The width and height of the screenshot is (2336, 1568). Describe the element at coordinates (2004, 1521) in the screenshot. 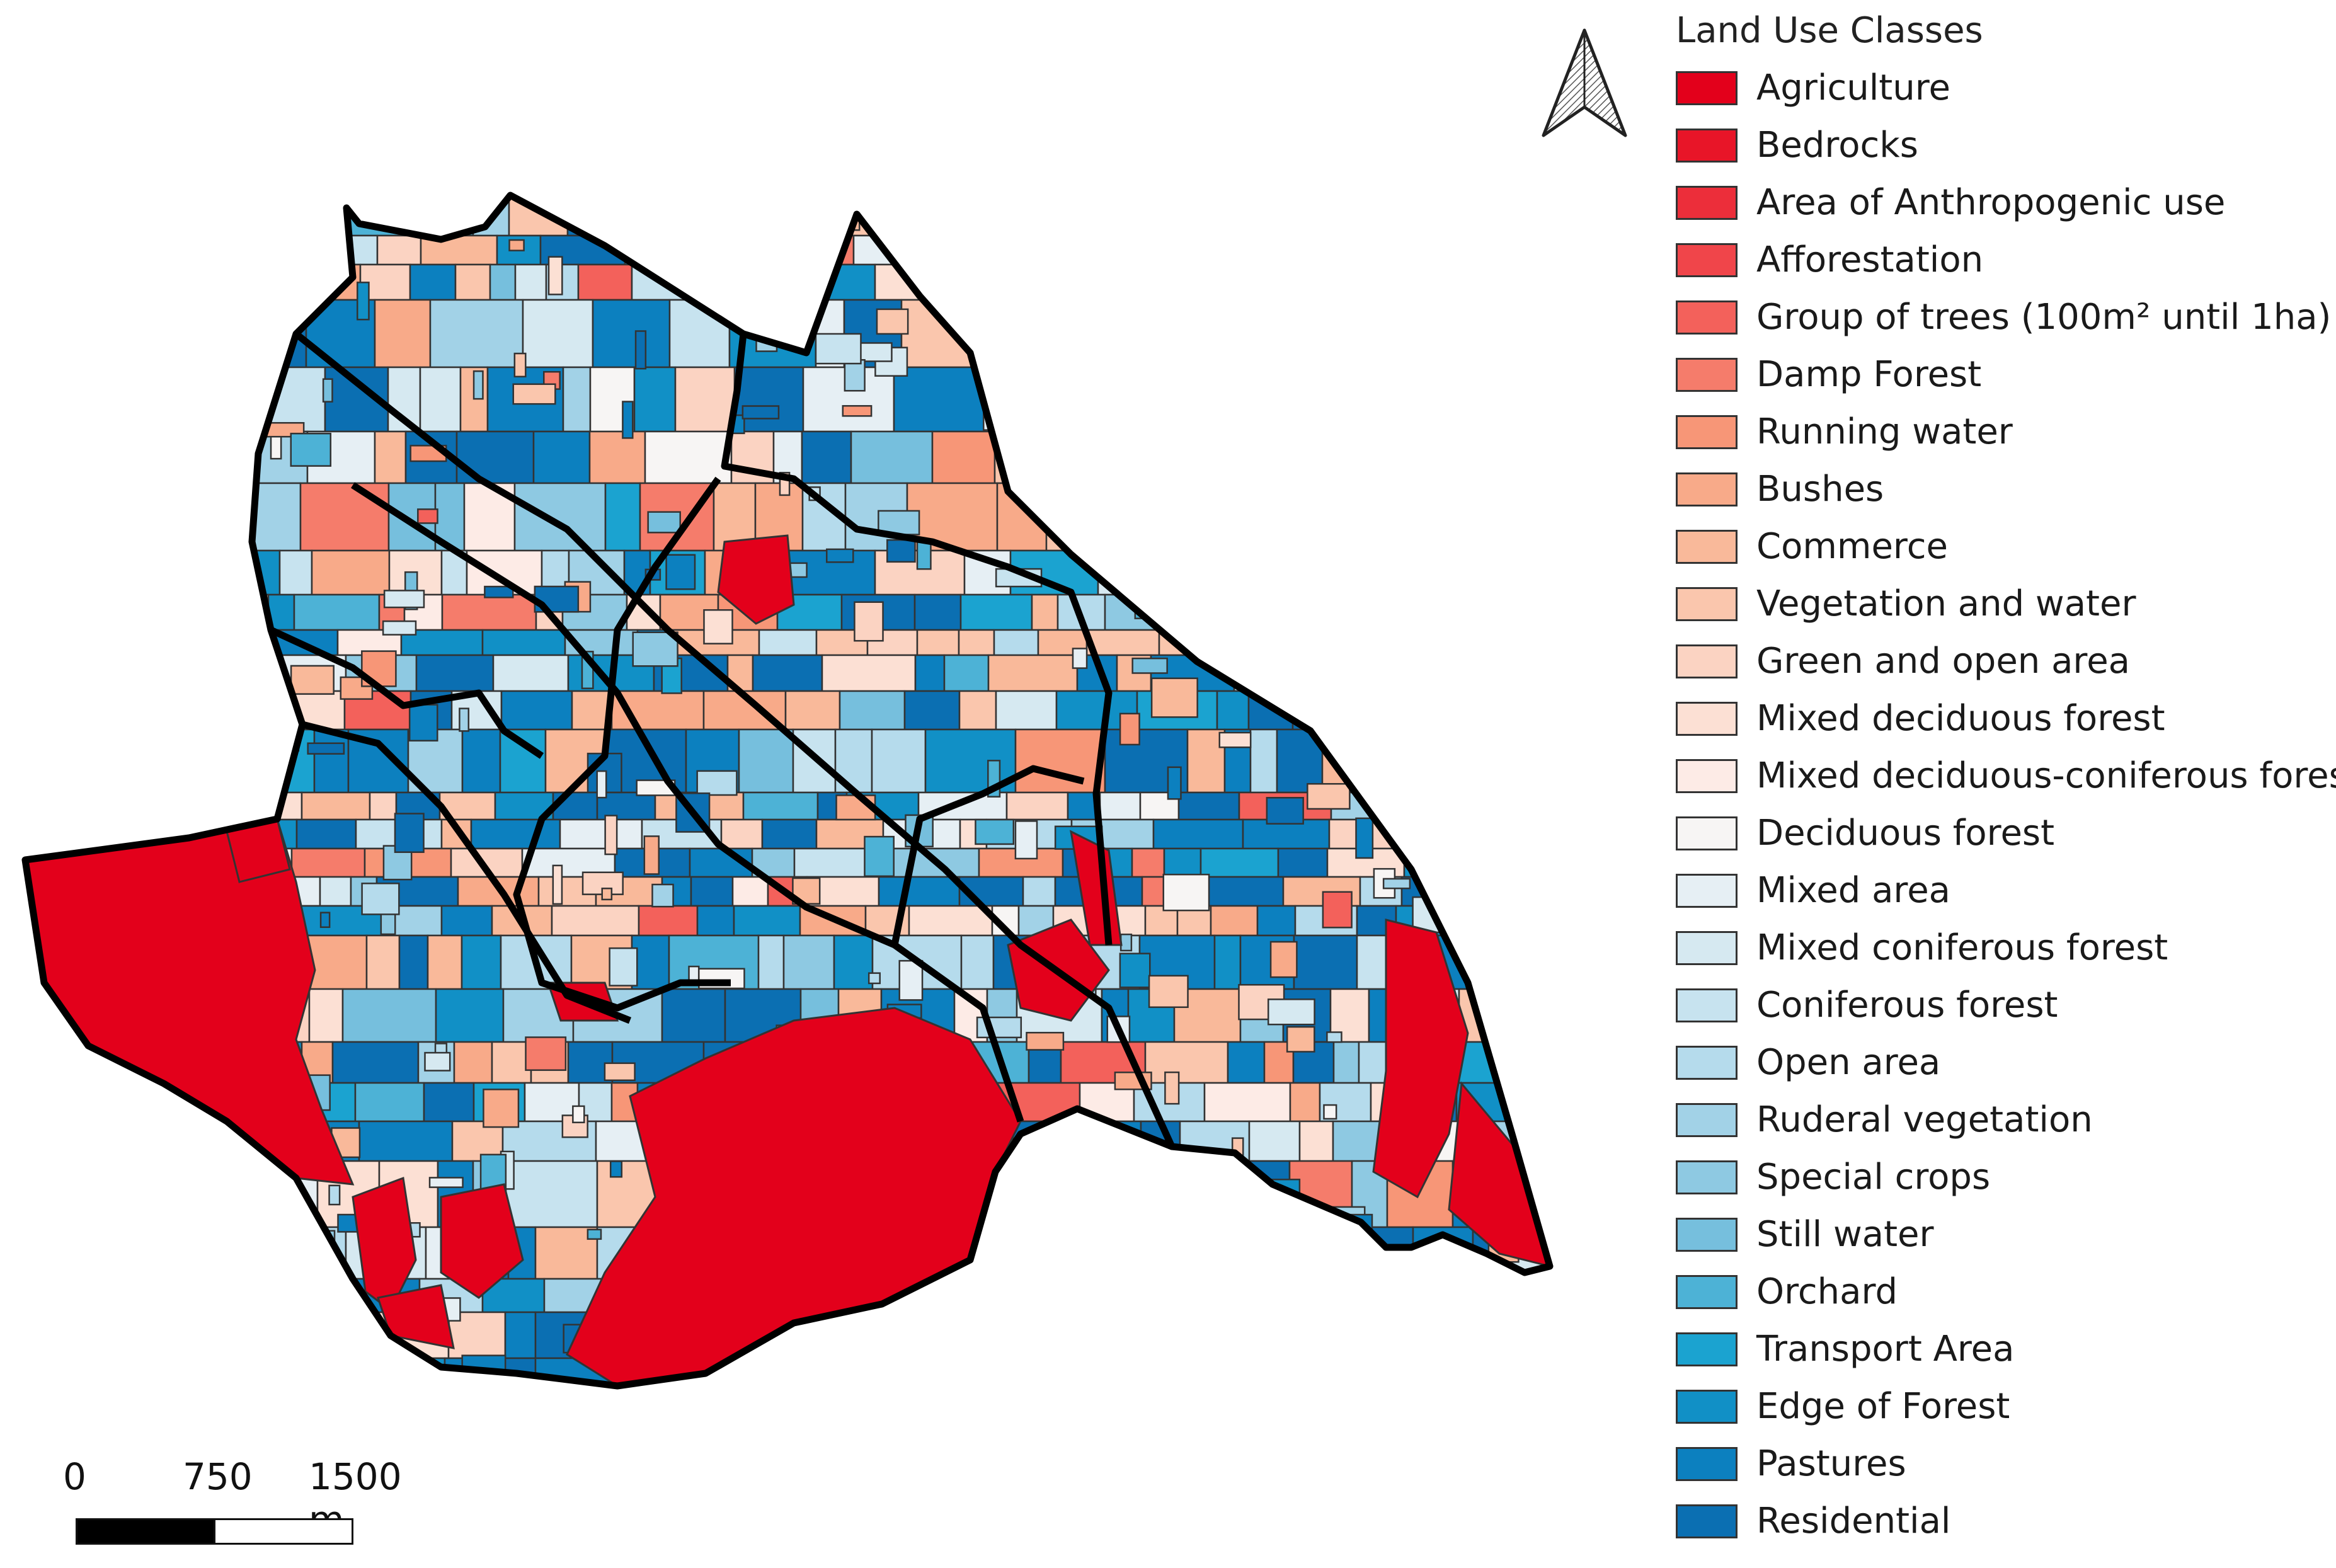

I see `legend-item: Residential` at that location.